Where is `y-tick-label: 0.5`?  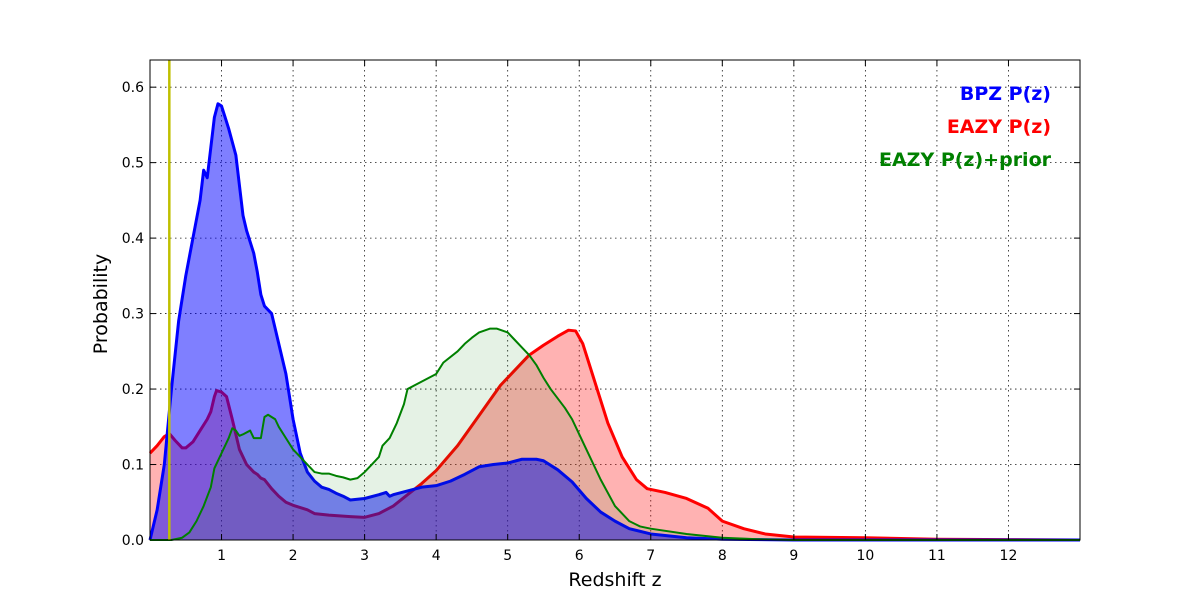
y-tick-label: 0.5 is located at coordinates (133, 164).